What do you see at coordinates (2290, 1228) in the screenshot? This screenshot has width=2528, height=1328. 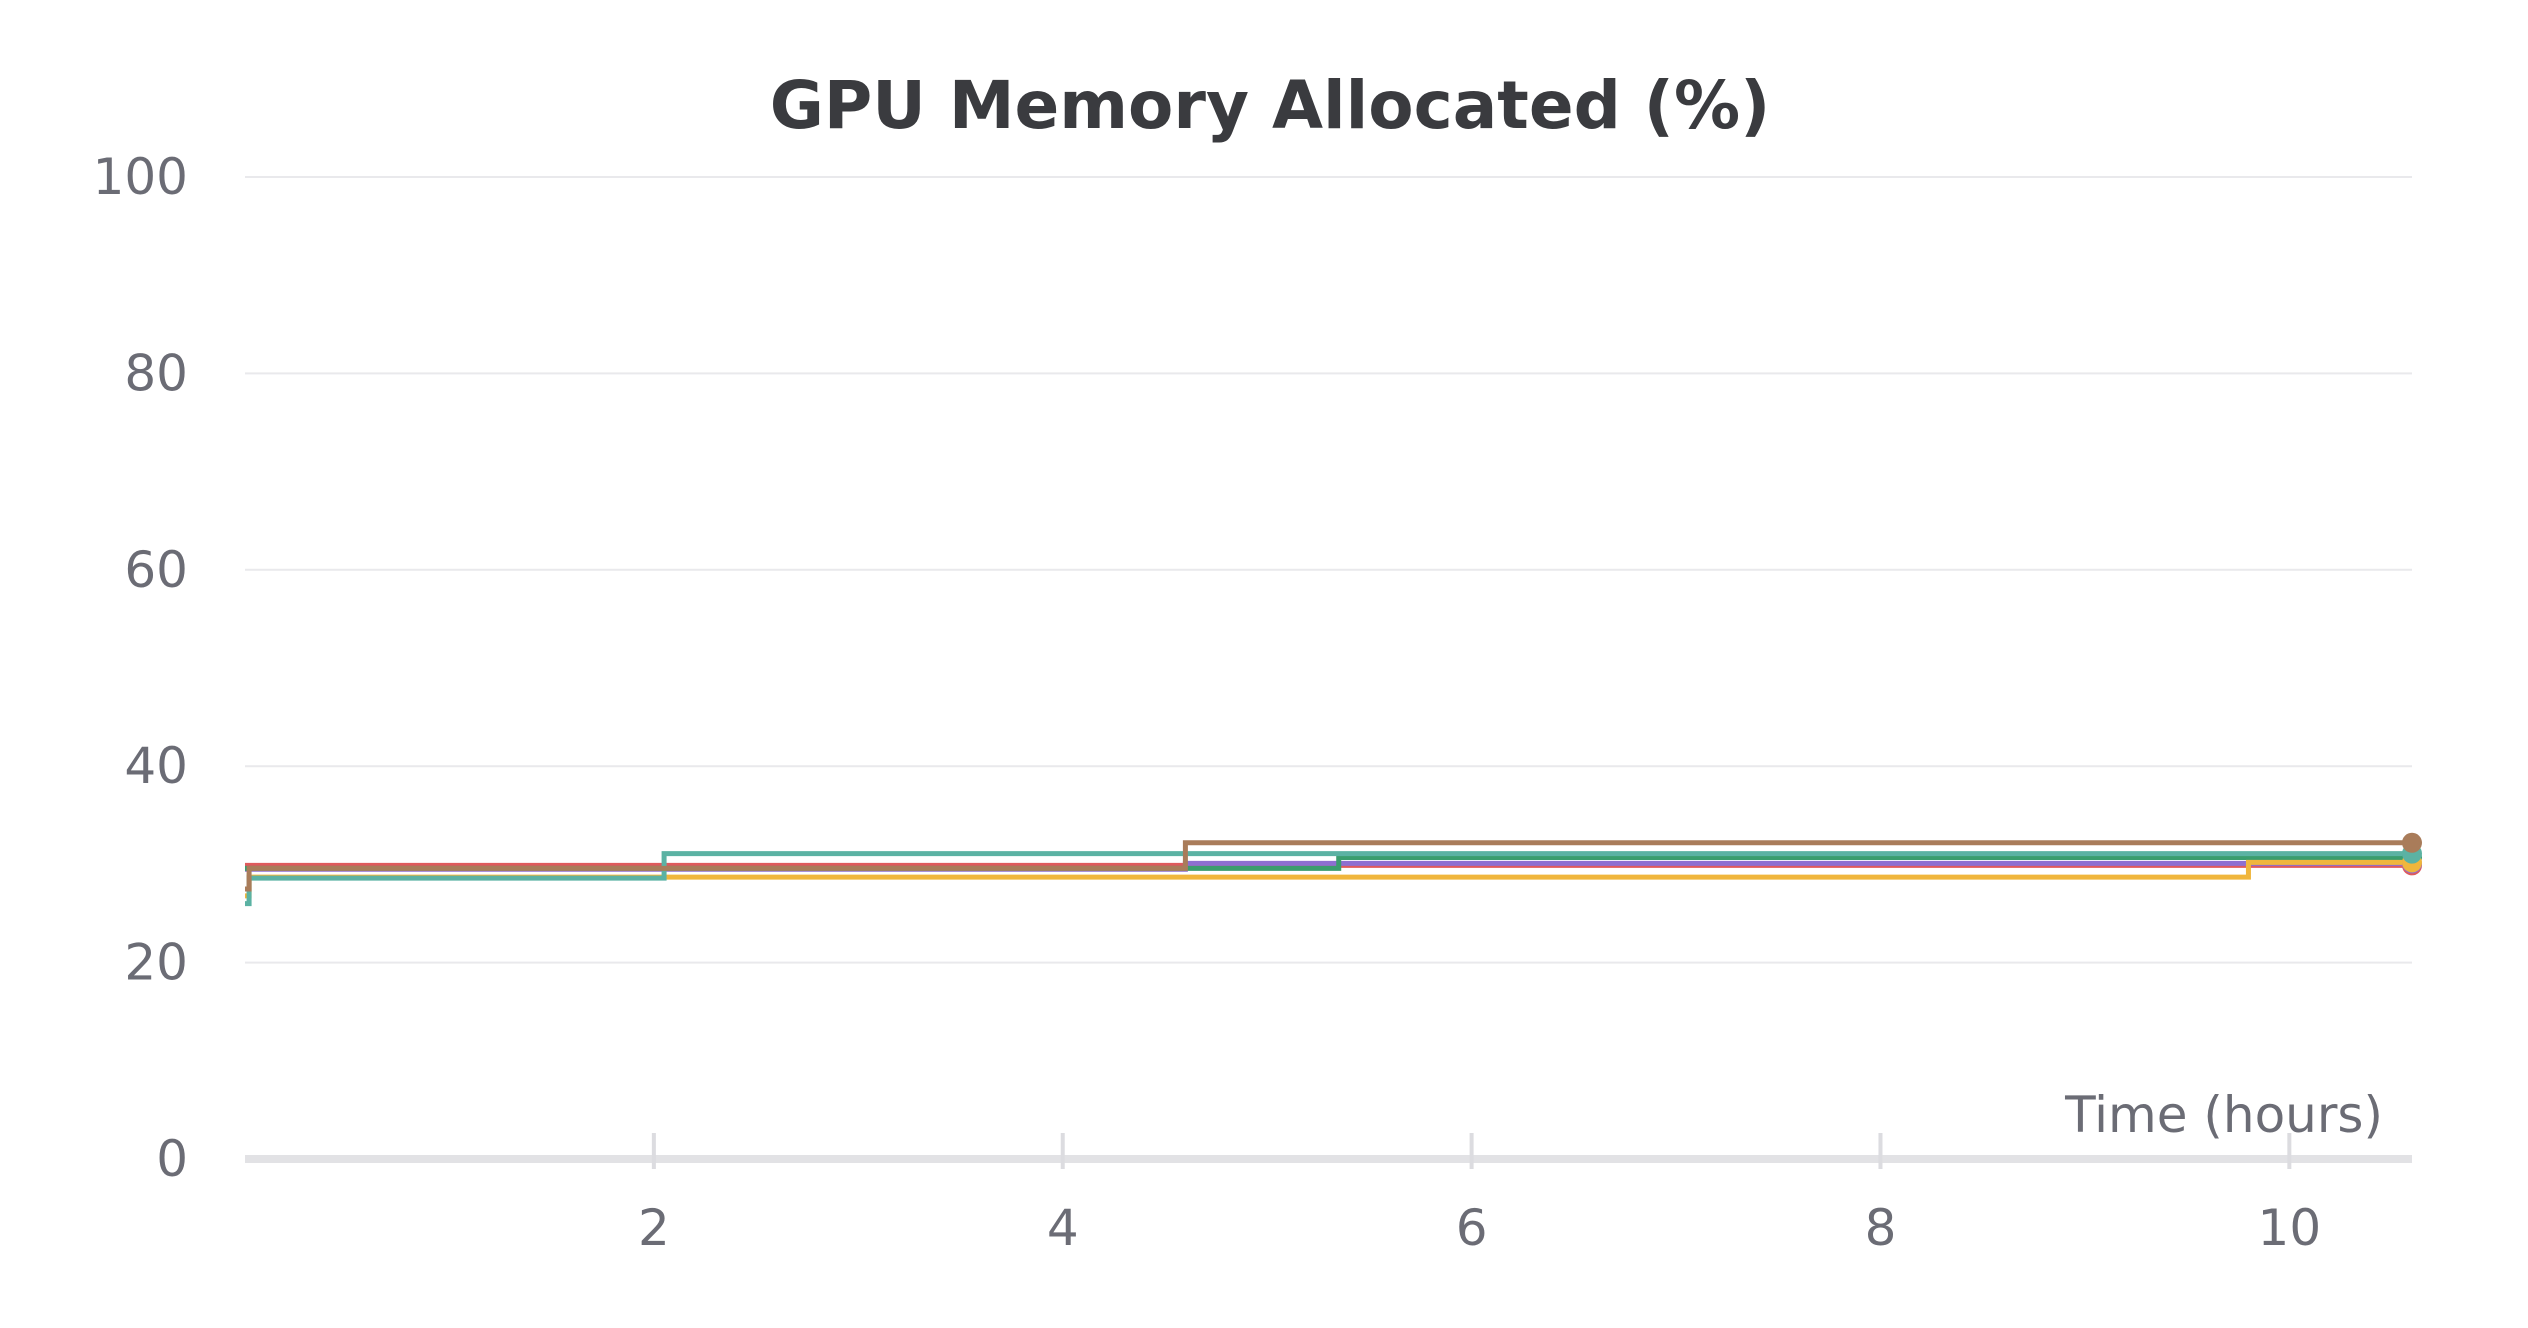 I see `x-tick-label: 10` at bounding box center [2290, 1228].